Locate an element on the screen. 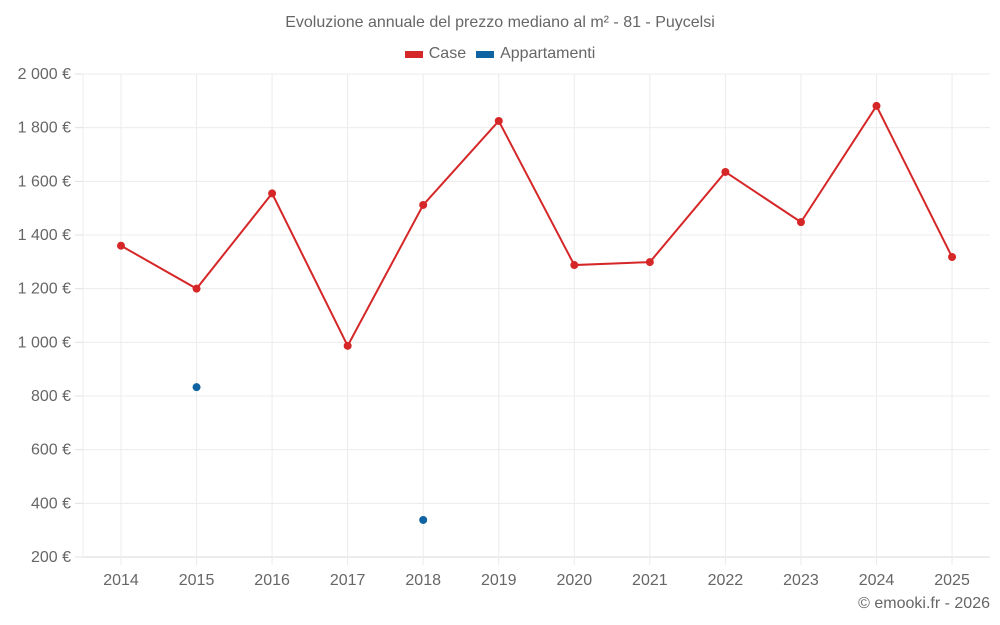  x-tick-label: 2022 is located at coordinates (726, 580).